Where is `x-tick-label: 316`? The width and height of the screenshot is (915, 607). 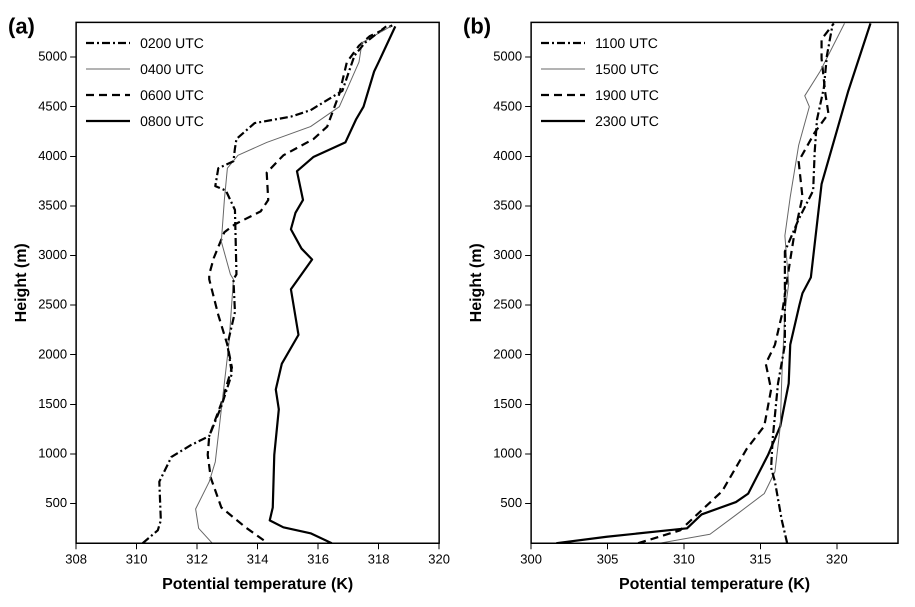
x-tick-label: 316 is located at coordinates (318, 559).